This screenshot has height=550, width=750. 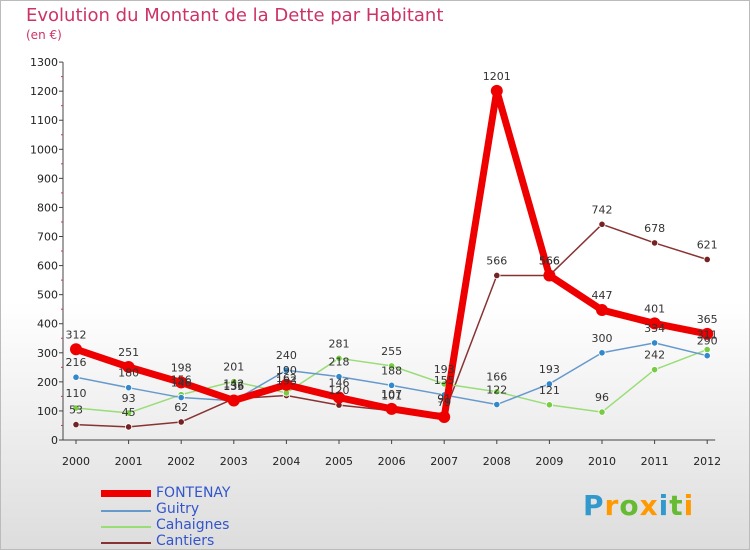 I want to click on data-label: 162, so click(x=286, y=378).